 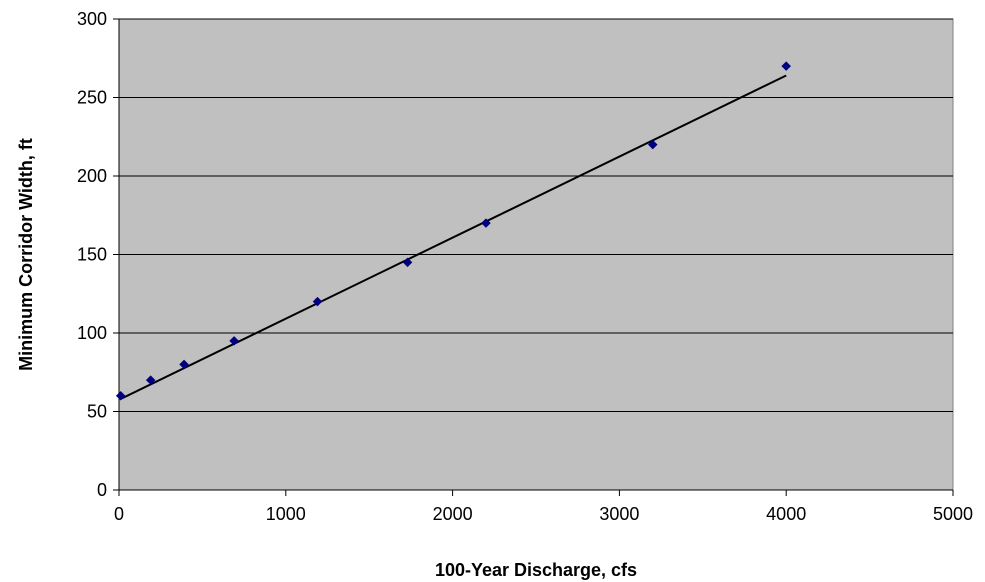 What do you see at coordinates (119, 514) in the screenshot?
I see `x-tick-label: 0` at bounding box center [119, 514].